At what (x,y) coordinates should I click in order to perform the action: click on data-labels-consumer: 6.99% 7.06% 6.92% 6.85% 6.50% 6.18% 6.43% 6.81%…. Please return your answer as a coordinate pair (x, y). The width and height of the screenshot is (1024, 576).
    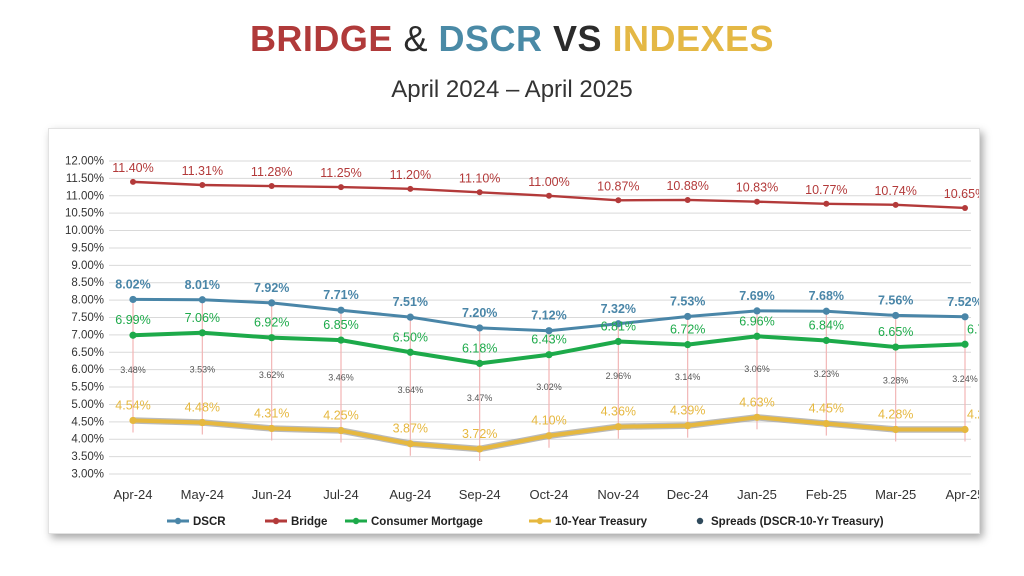
    Looking at the image, I should click on (547, 333).